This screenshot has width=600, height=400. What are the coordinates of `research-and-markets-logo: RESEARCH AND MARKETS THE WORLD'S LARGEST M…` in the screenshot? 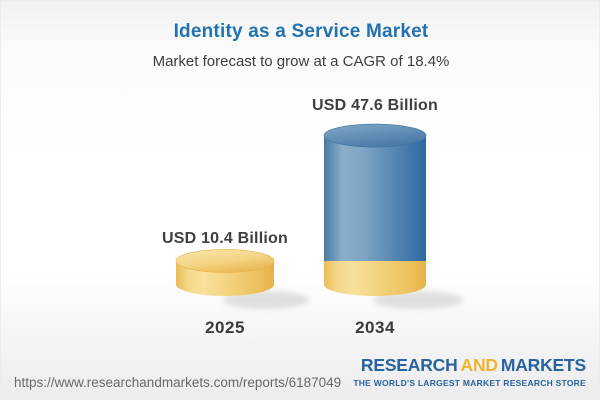 It's located at (469, 371).